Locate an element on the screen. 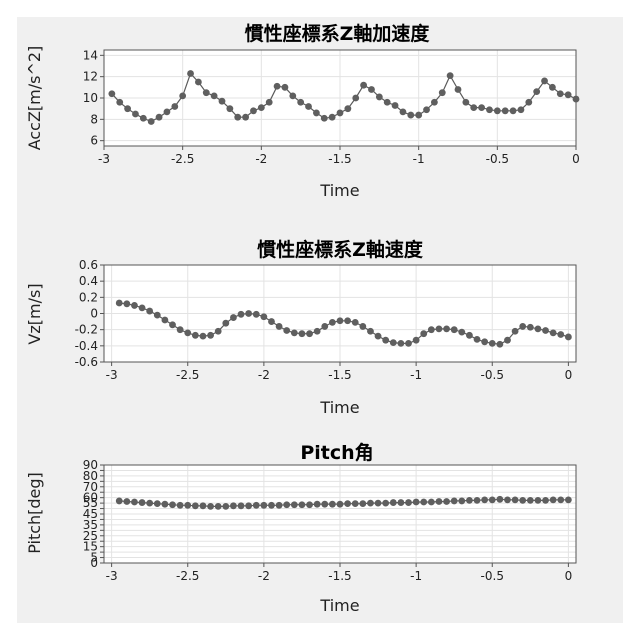  y-tick-label: 0.4 is located at coordinates (88, 281).